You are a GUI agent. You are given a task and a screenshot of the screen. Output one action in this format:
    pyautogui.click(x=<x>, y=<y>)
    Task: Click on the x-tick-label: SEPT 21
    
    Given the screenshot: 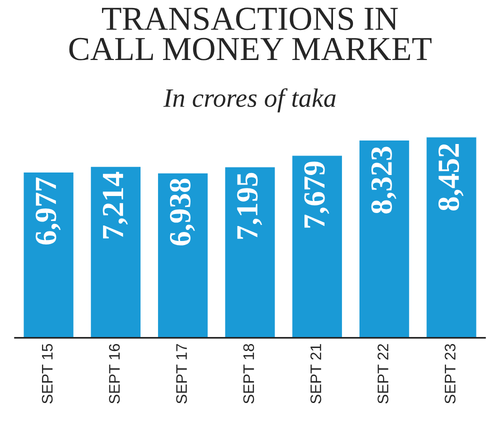 What is the action you would take?
    pyautogui.click(x=316, y=374)
    